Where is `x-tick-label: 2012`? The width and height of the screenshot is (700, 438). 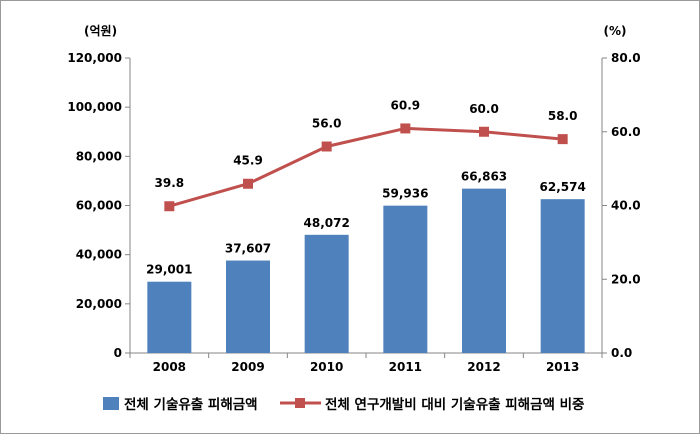 x-tick-label: 2012 is located at coordinates (483, 367).